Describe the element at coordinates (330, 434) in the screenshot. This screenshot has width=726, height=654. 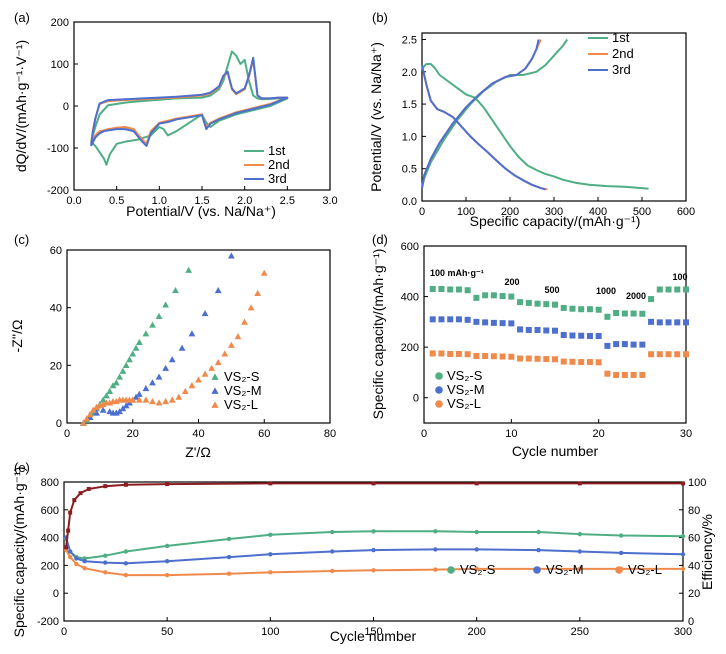
I see `x-tick-label: 80` at that location.